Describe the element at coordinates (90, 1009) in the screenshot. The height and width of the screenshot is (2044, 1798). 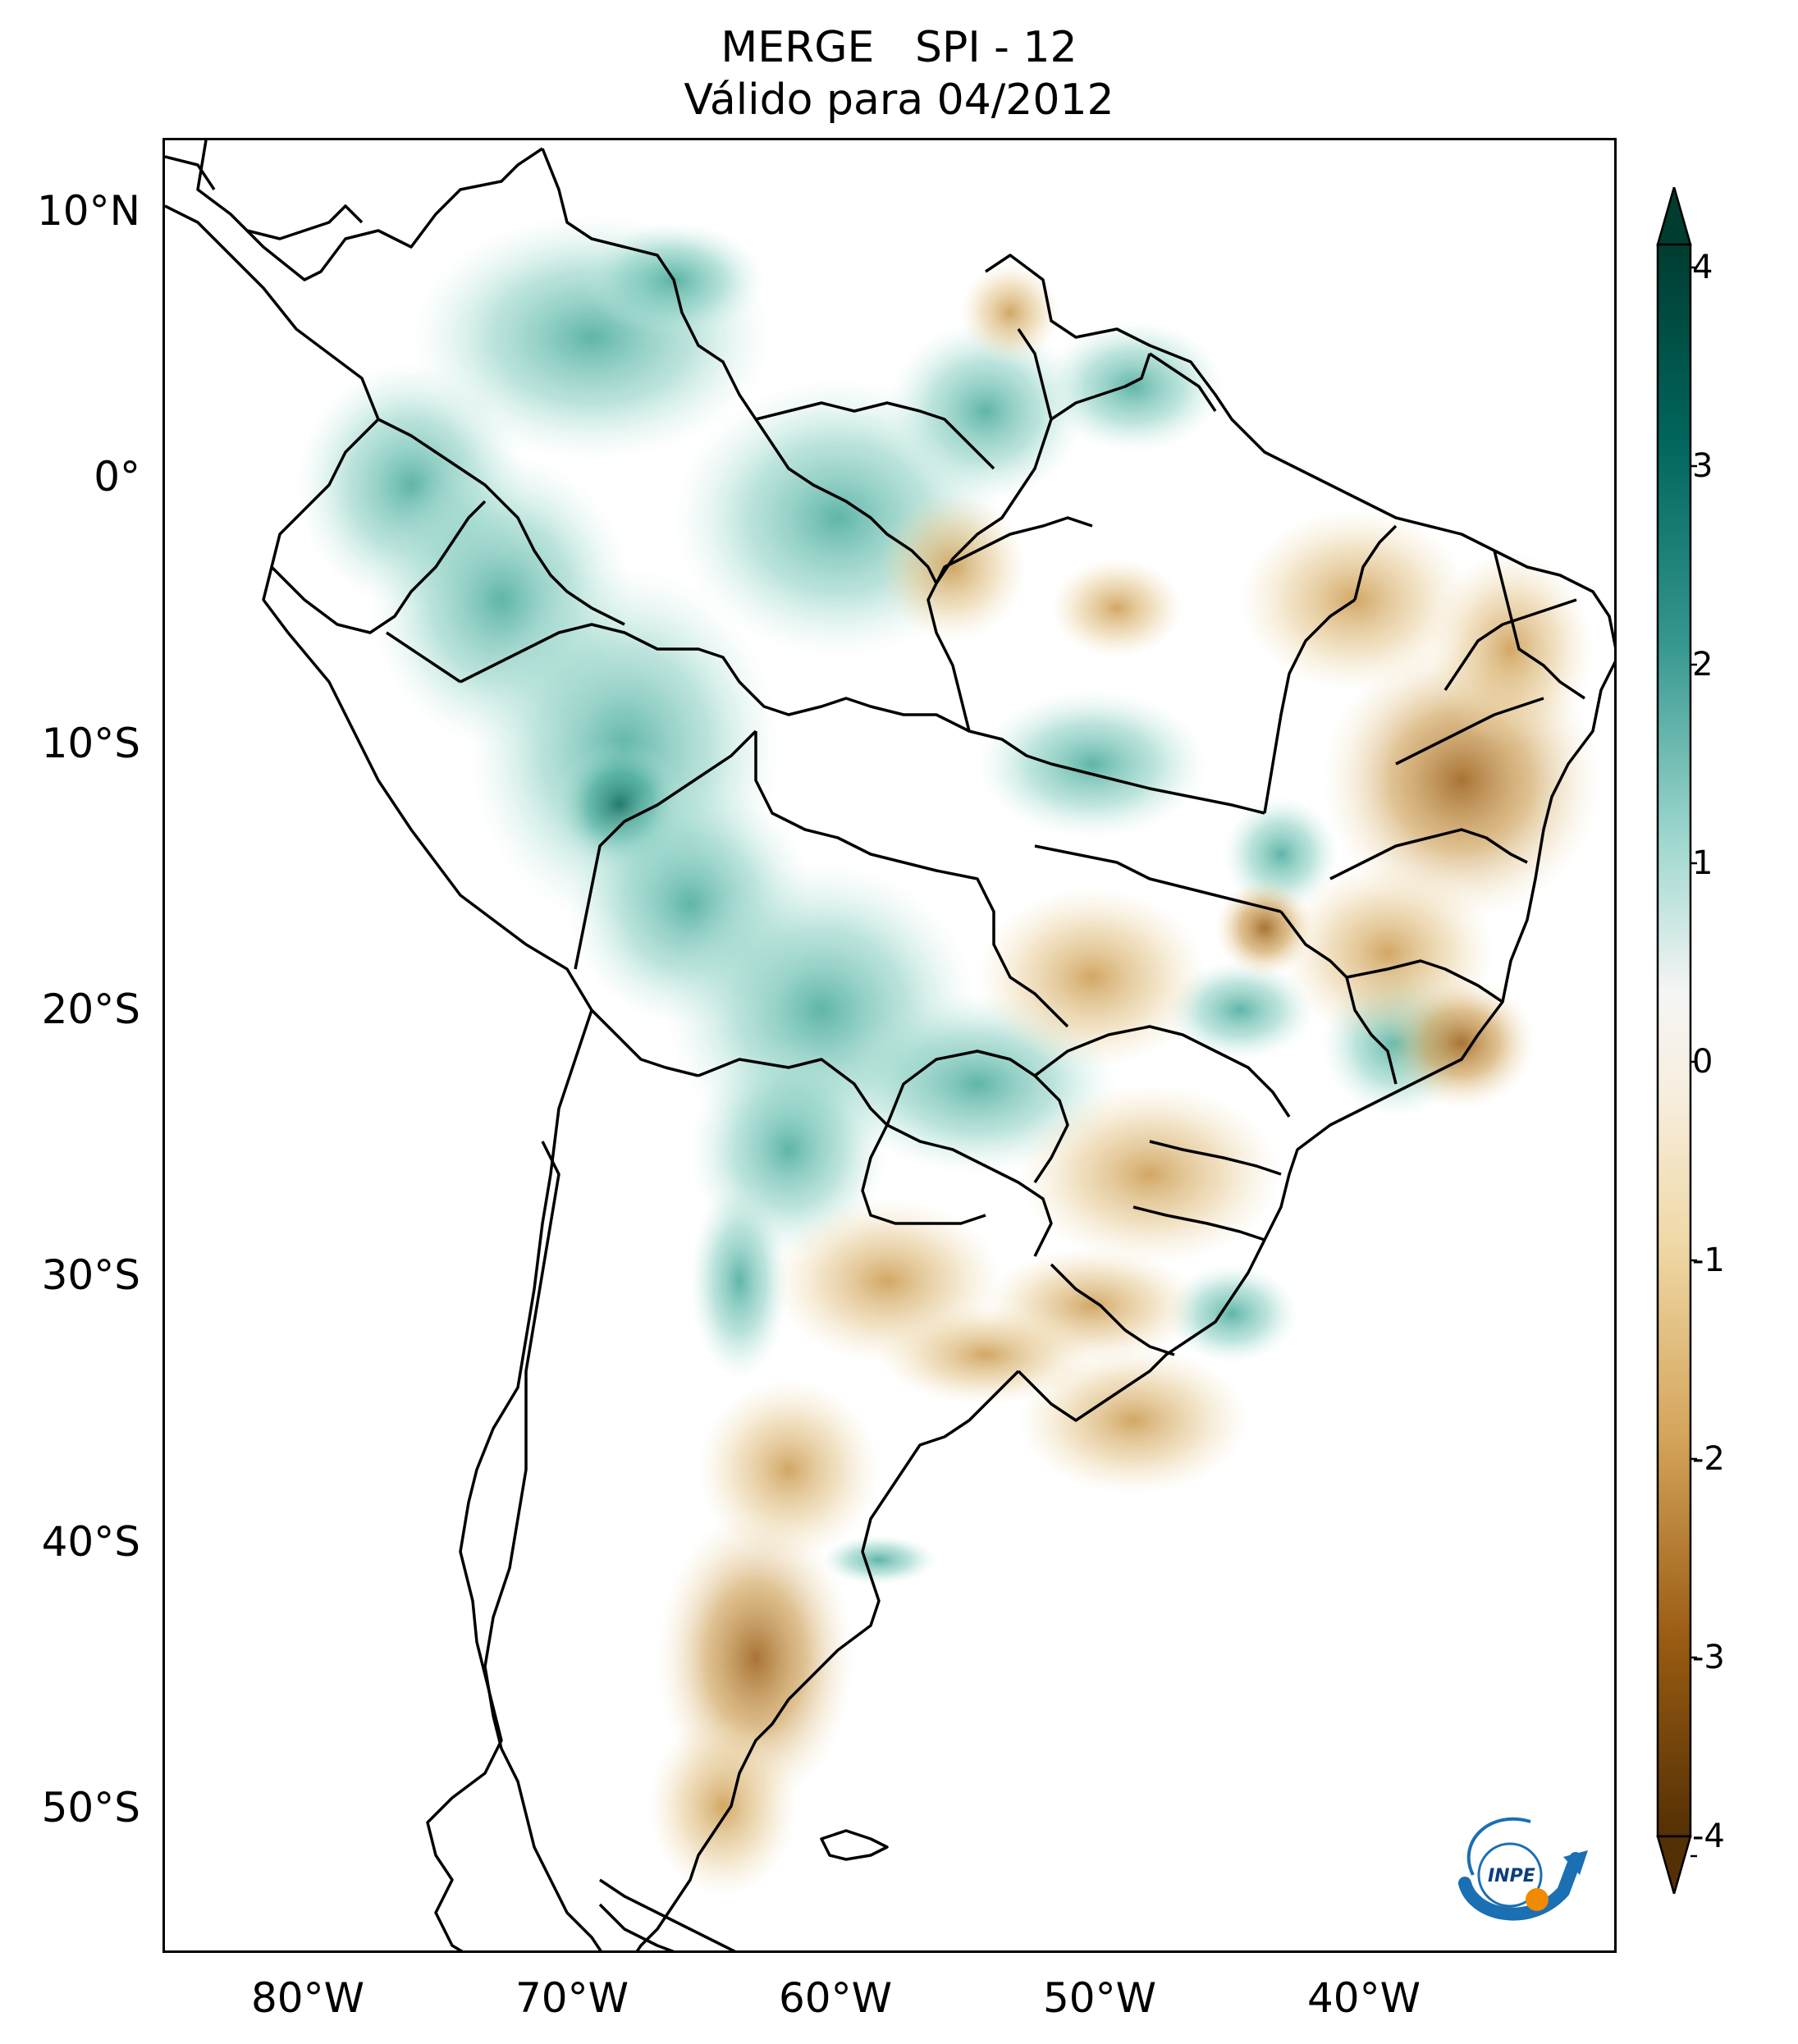
I see `lat-tick-20s: 20°S` at that location.